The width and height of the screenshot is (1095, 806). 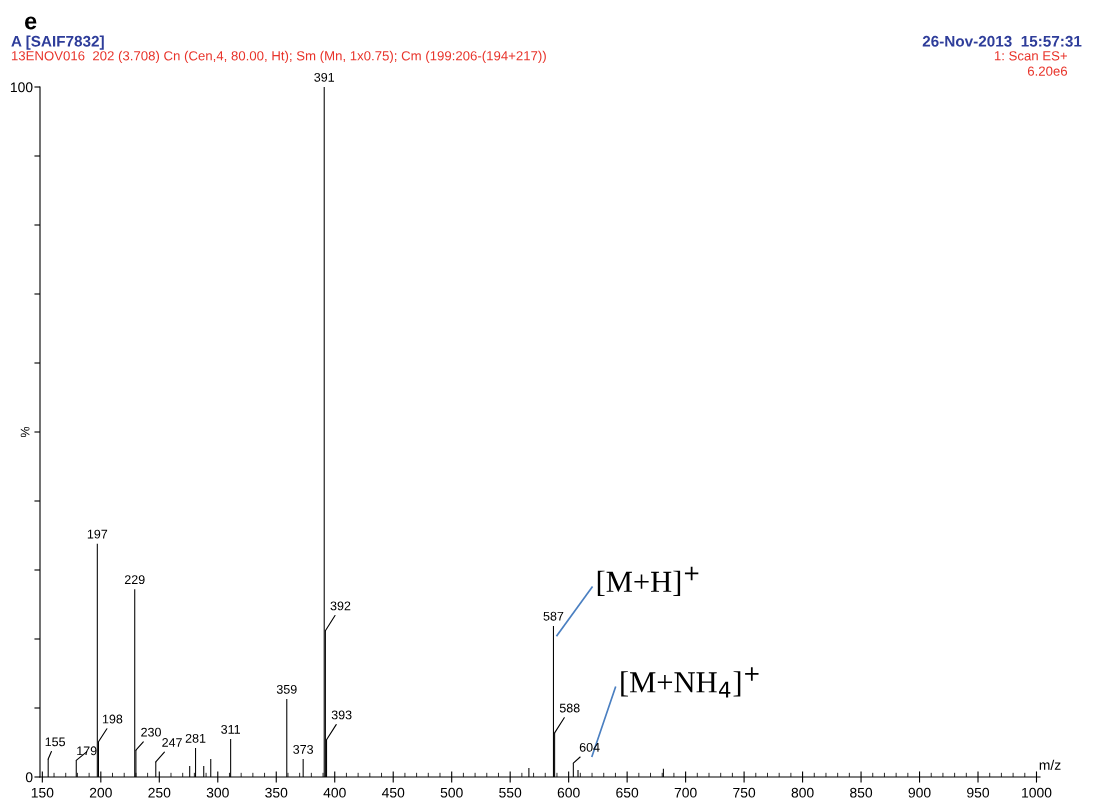 What do you see at coordinates (97, 534) in the screenshot?
I see `annotation: 197` at bounding box center [97, 534].